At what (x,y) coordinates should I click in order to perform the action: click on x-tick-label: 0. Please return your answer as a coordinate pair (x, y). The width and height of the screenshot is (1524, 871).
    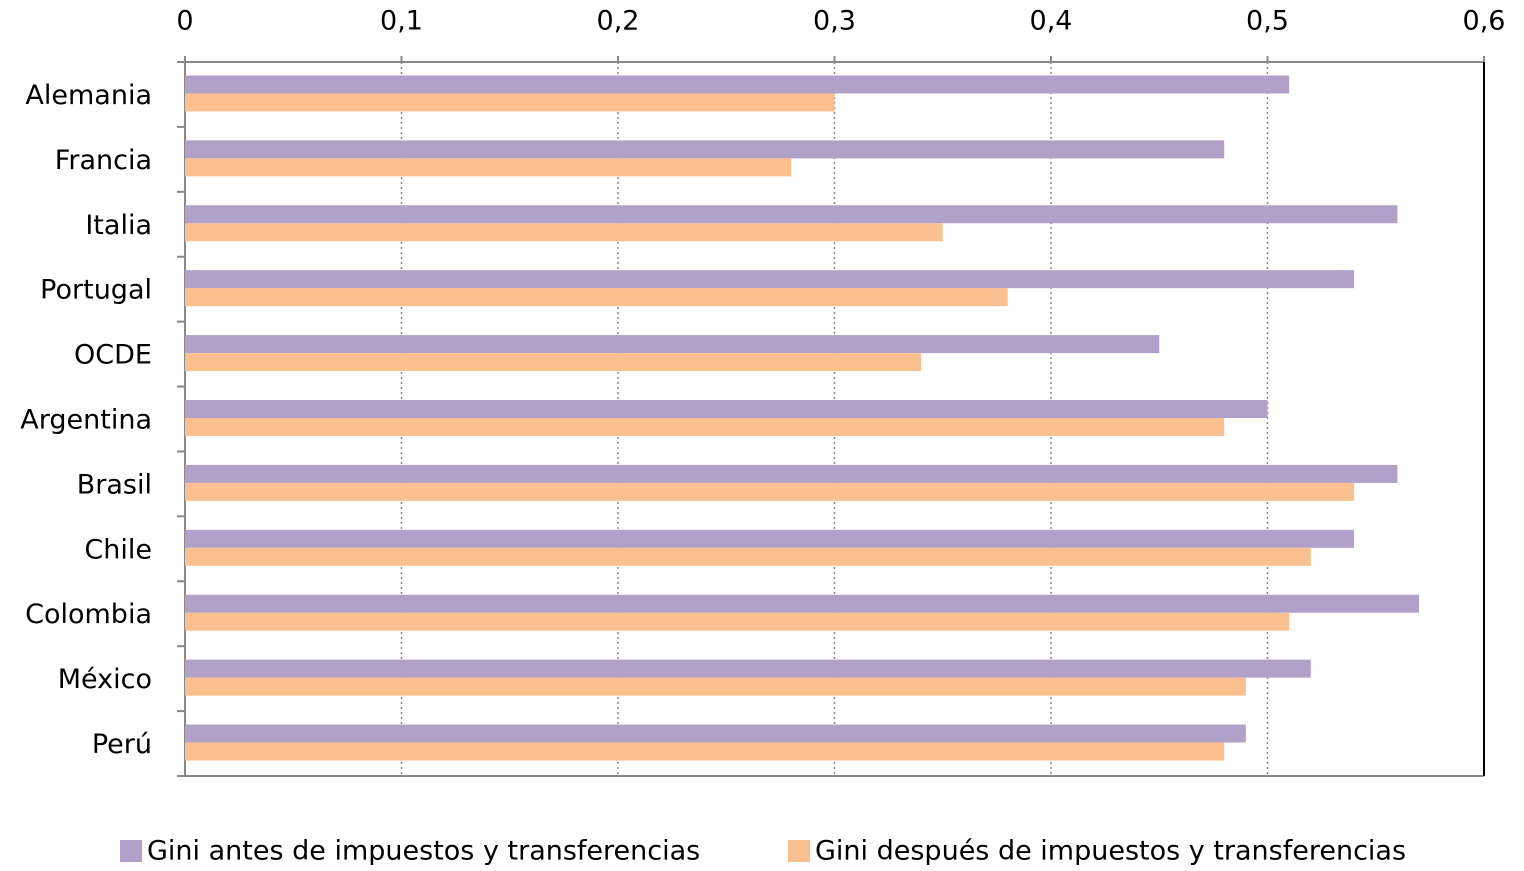
    Looking at the image, I should click on (184, 21).